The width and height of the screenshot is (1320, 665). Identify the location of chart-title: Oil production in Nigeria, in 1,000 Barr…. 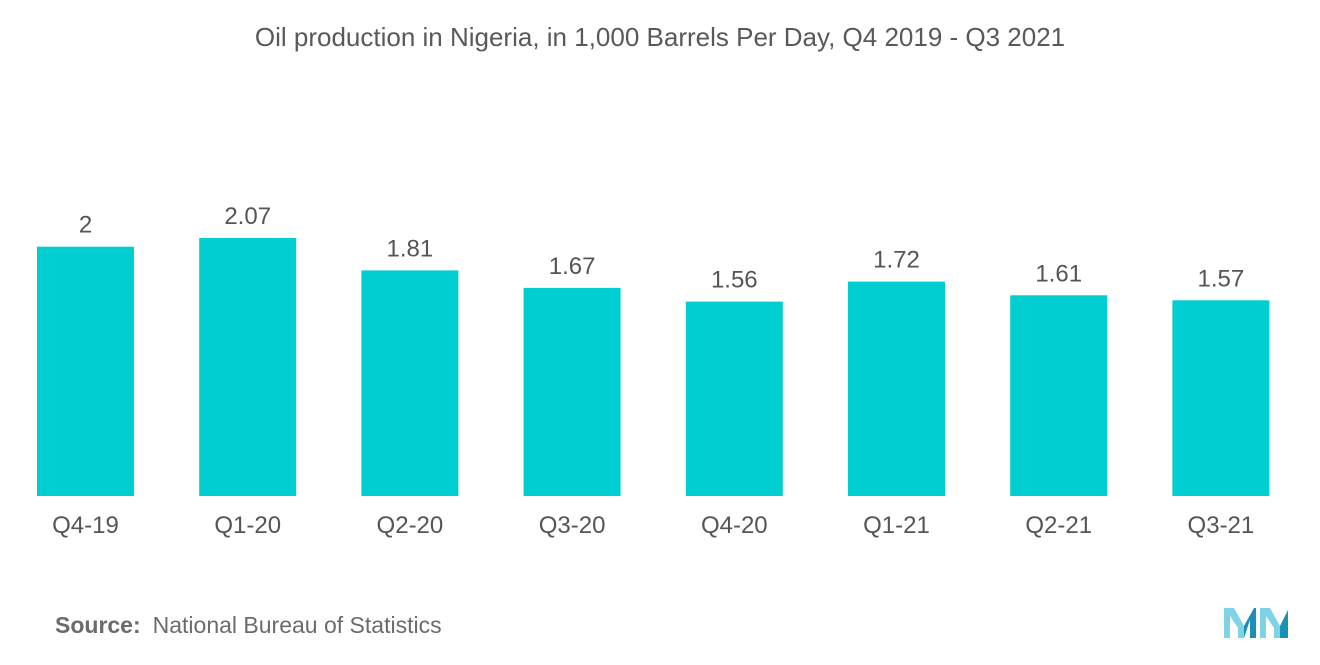
(660, 37).